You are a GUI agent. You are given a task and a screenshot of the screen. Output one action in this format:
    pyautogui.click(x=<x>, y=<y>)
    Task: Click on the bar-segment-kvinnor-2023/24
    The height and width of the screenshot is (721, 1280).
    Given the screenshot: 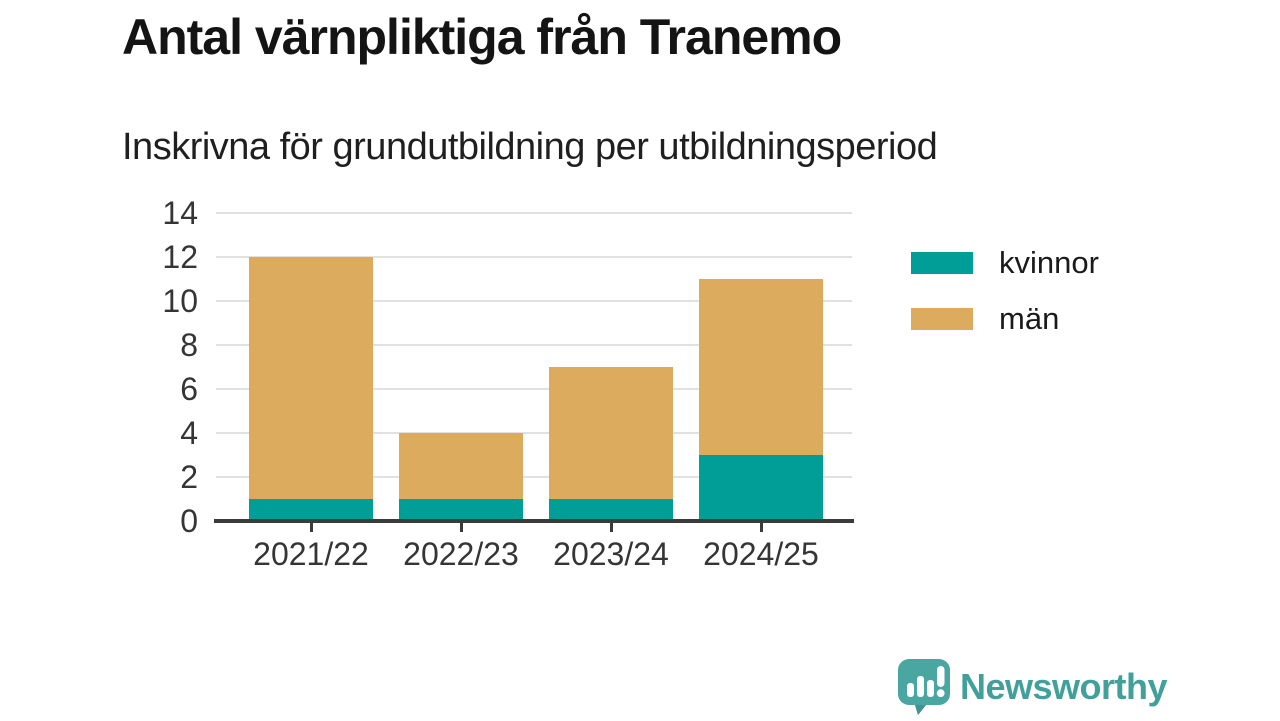 What is the action you would take?
    pyautogui.click(x=611, y=510)
    